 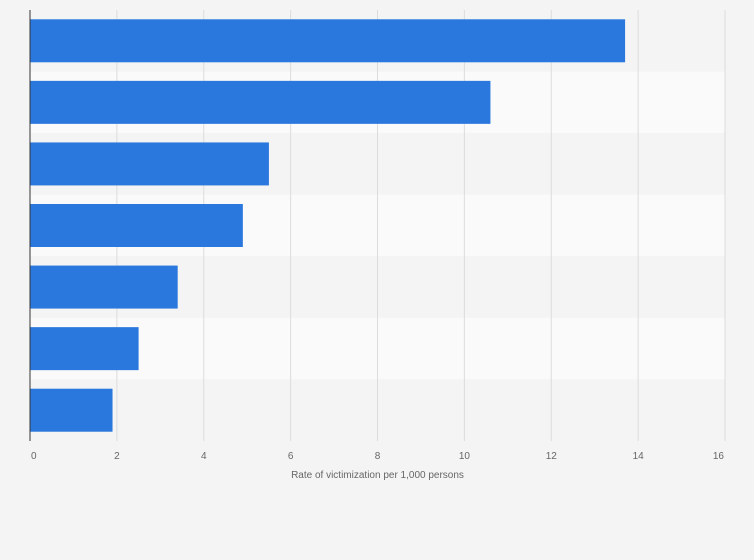 I want to click on x-axis-title: Rate of victimization per 1,000 persons, so click(x=377, y=475).